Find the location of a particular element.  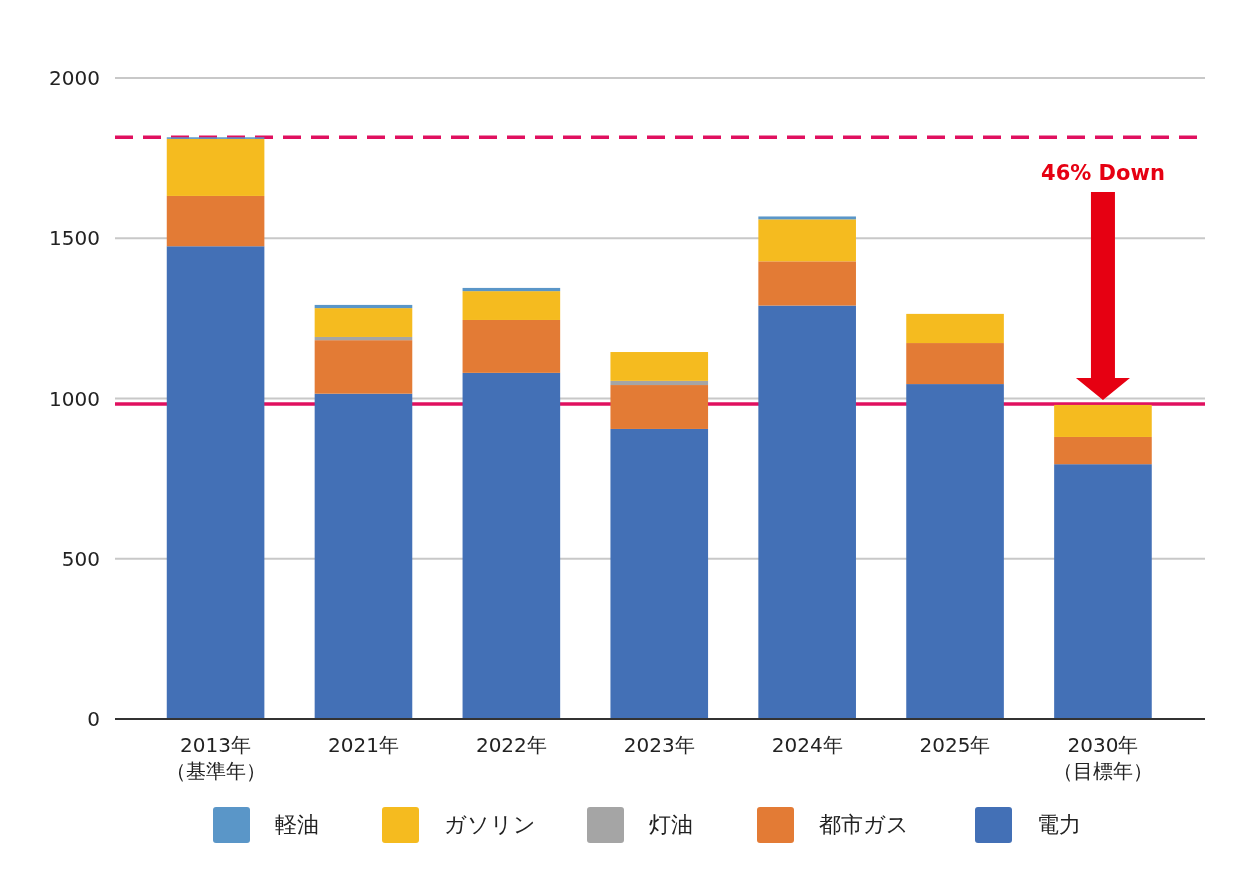

x-tick-label: 2023年 is located at coordinates (659, 745).